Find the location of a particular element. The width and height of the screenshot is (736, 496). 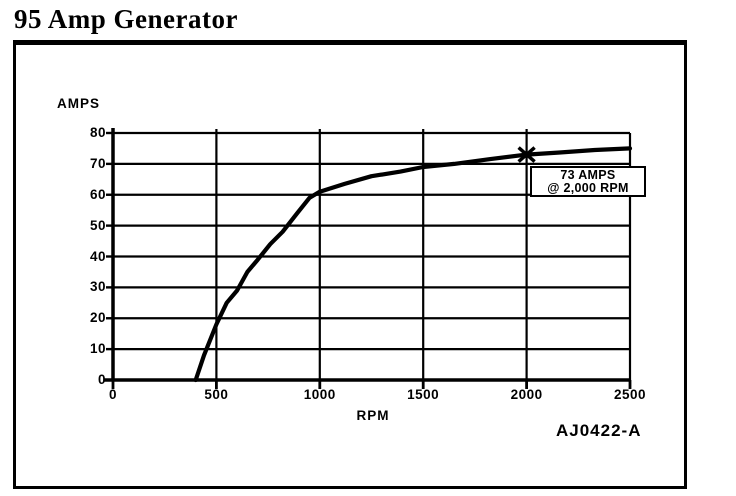

callout-rpm-value: @ 2,000 RPM is located at coordinates (588, 187).